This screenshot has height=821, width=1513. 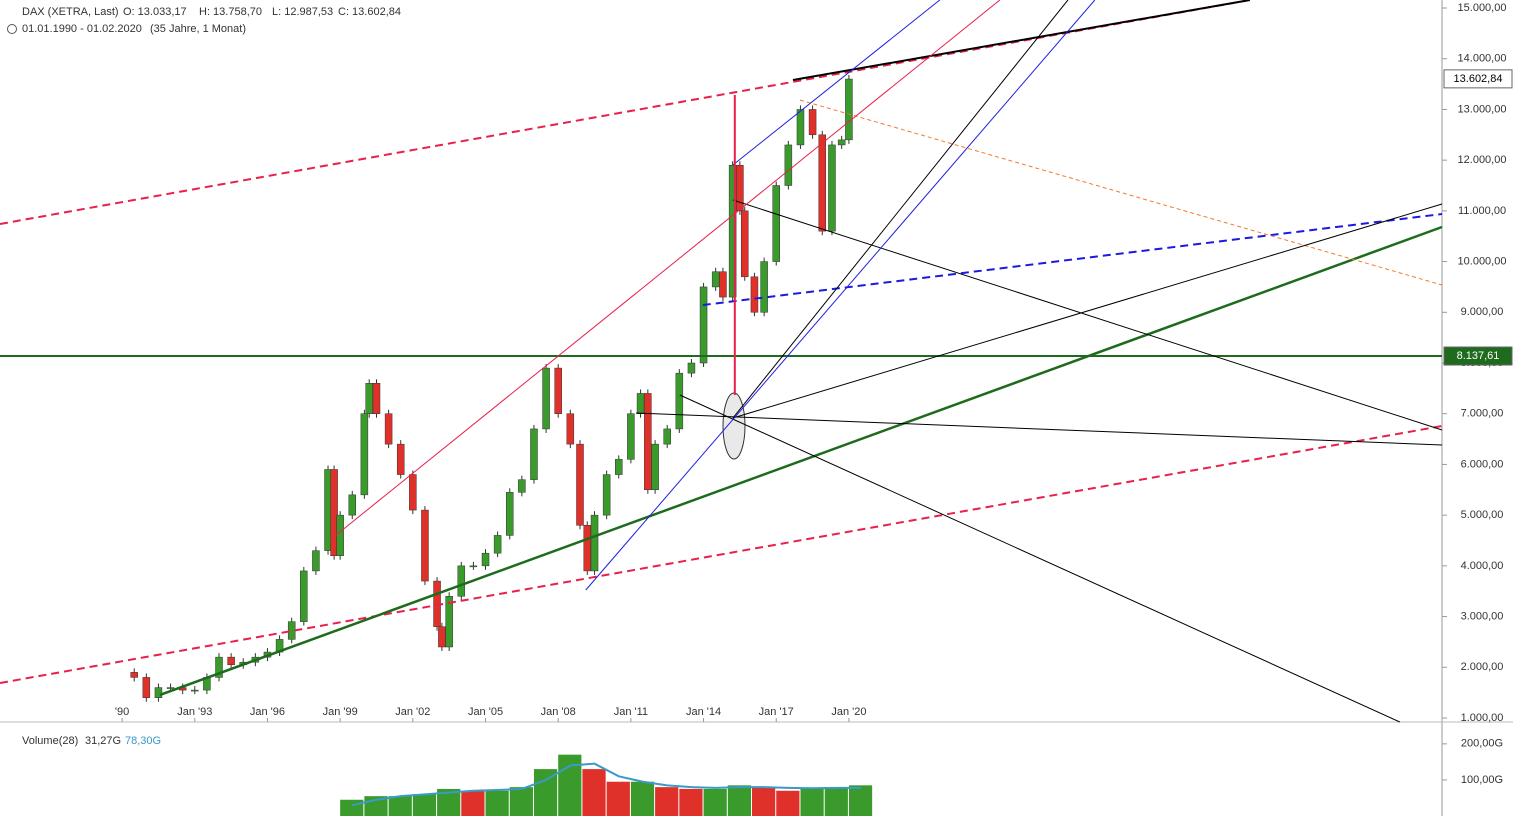 I want to click on price-marker-label: 13.602,84, so click(x=1478, y=79).